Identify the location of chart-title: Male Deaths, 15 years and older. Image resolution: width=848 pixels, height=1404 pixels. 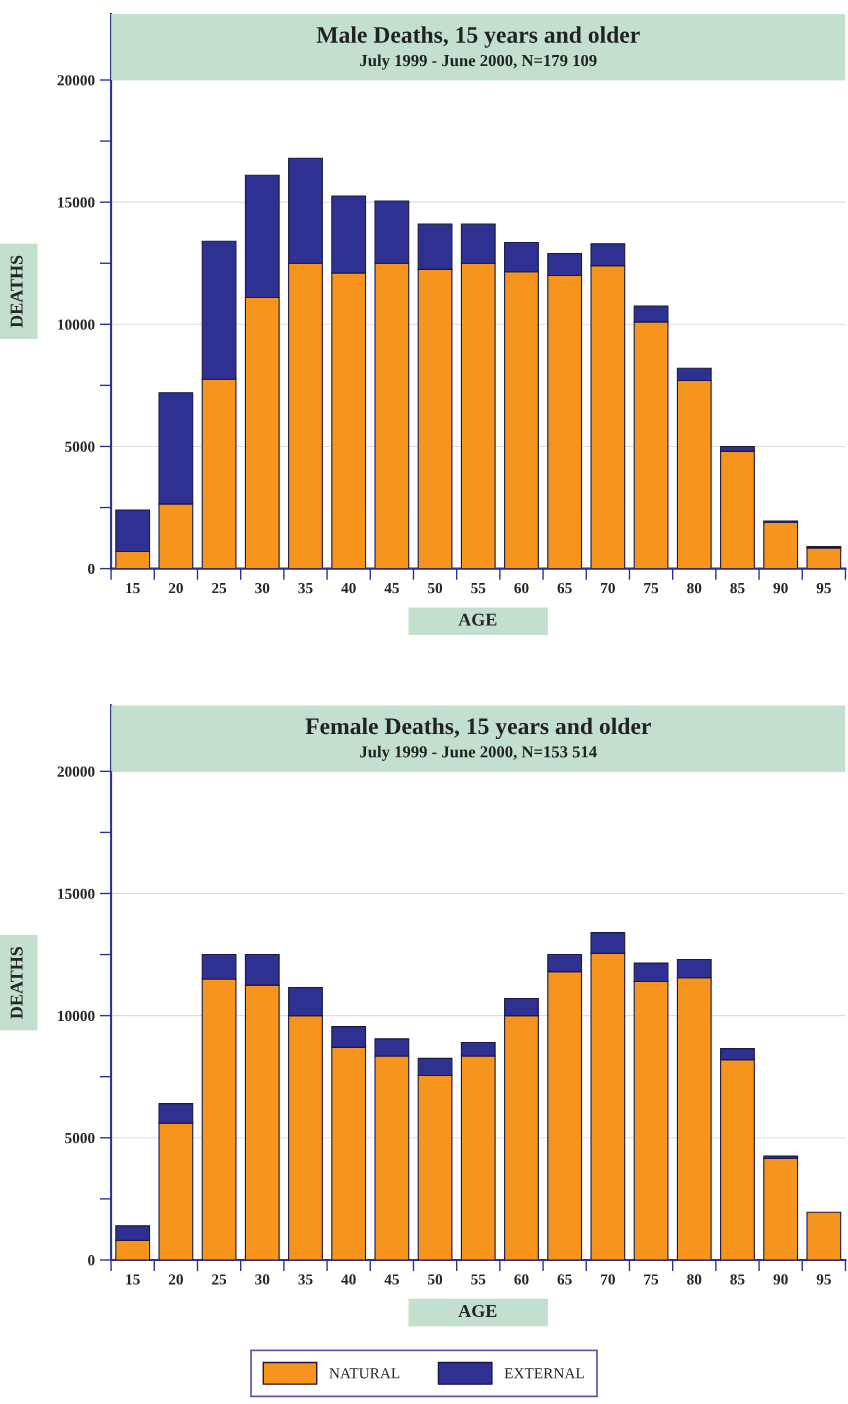
(478, 37).